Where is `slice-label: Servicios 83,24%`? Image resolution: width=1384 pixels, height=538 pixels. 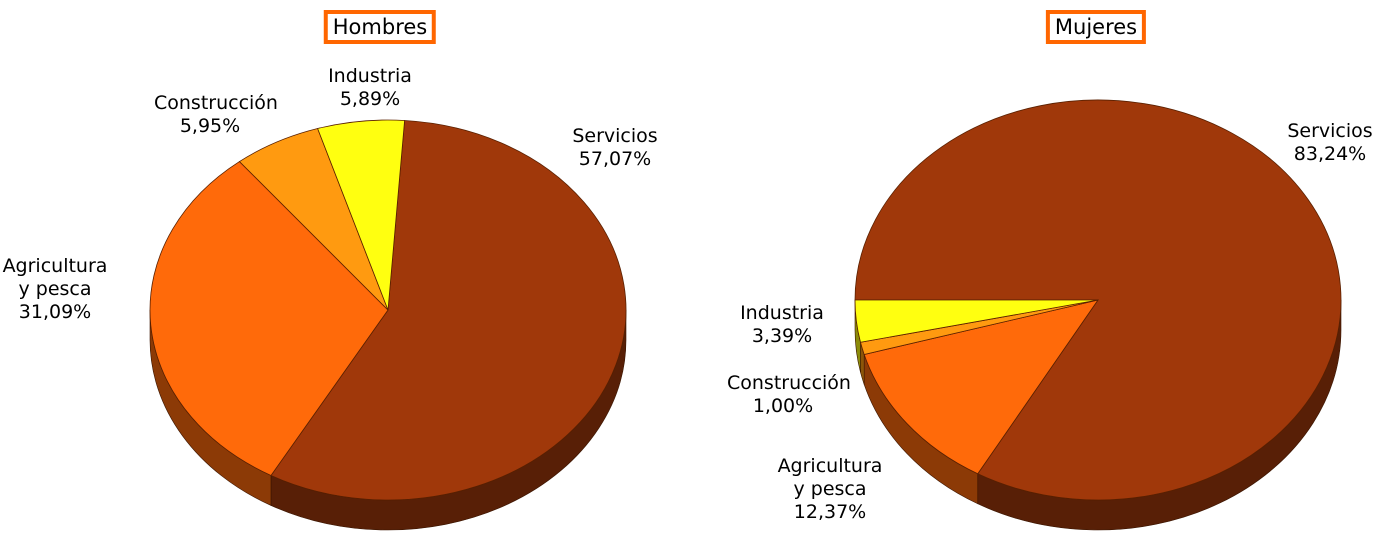 slice-label: Servicios 83,24% is located at coordinates (1329, 143).